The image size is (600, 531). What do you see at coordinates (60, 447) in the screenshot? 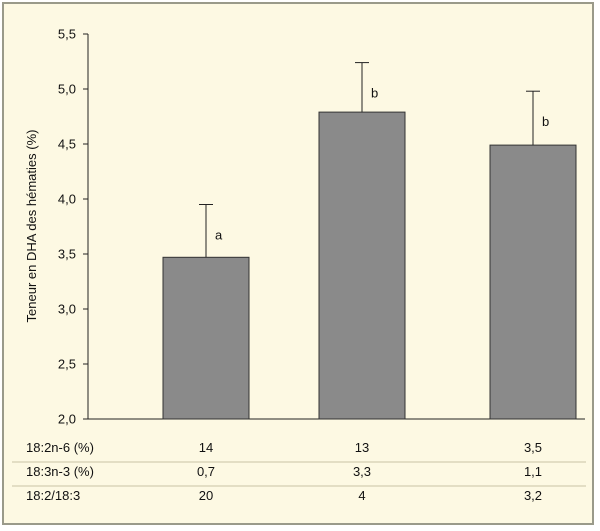
I see `table-row-label: 18:2n-6 (%)` at bounding box center [60, 447].